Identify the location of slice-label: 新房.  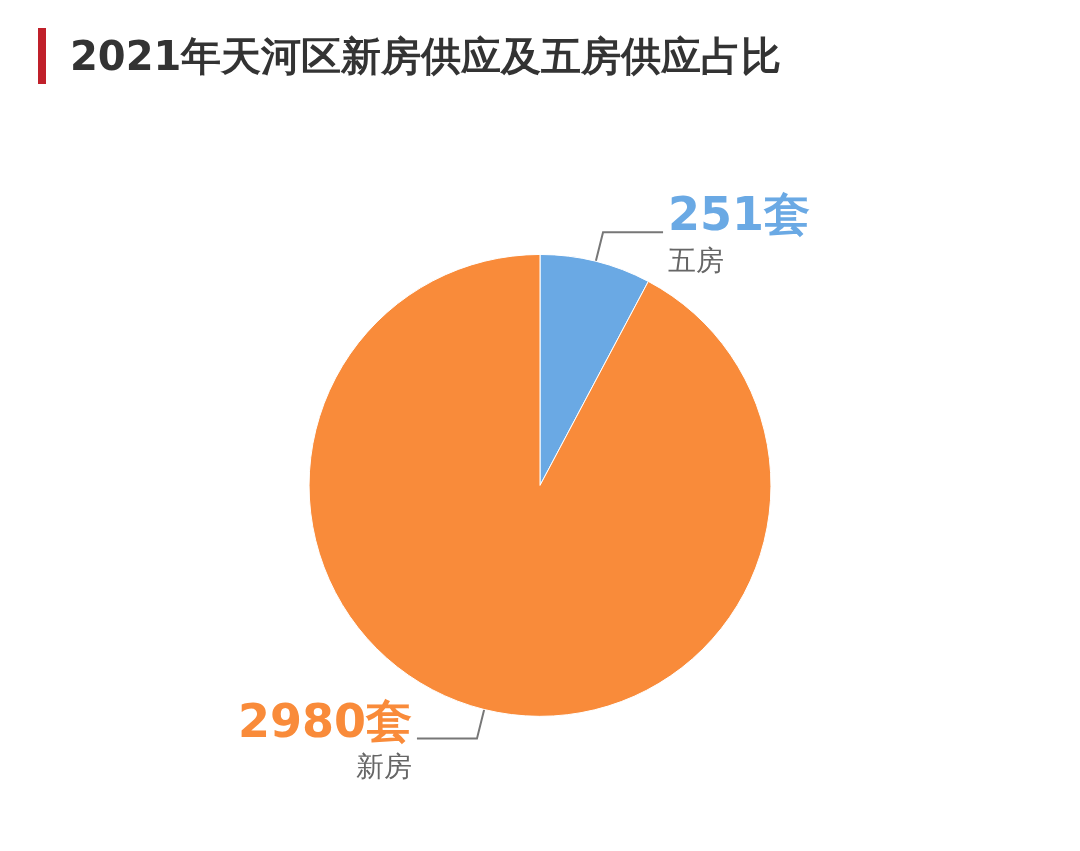
(383, 767).